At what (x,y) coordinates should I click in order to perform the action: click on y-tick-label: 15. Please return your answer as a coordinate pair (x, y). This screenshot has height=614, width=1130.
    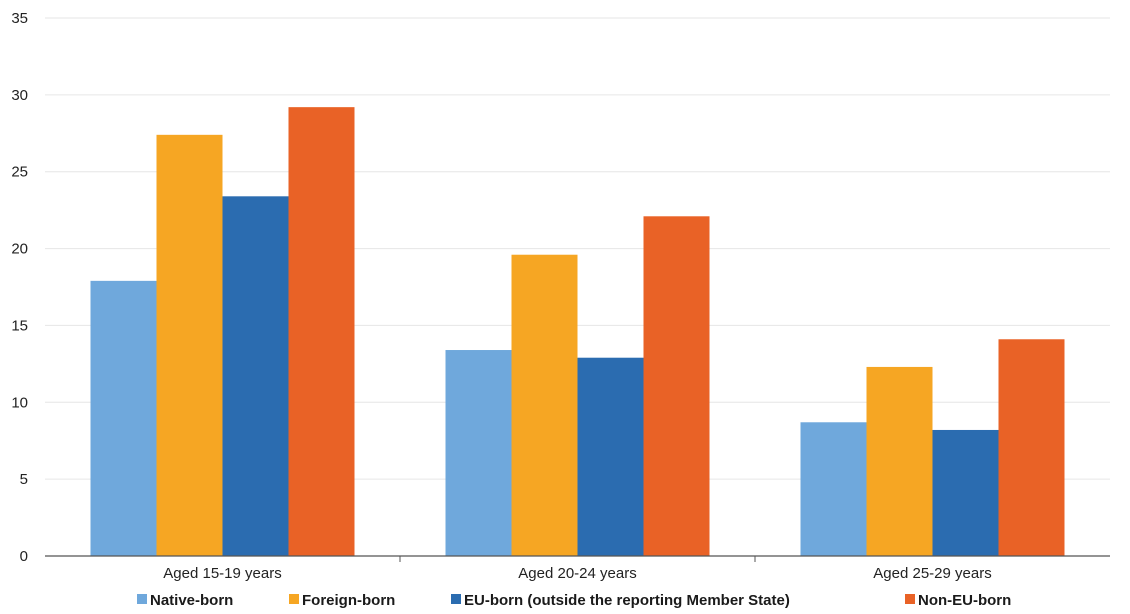
    Looking at the image, I should click on (19, 325).